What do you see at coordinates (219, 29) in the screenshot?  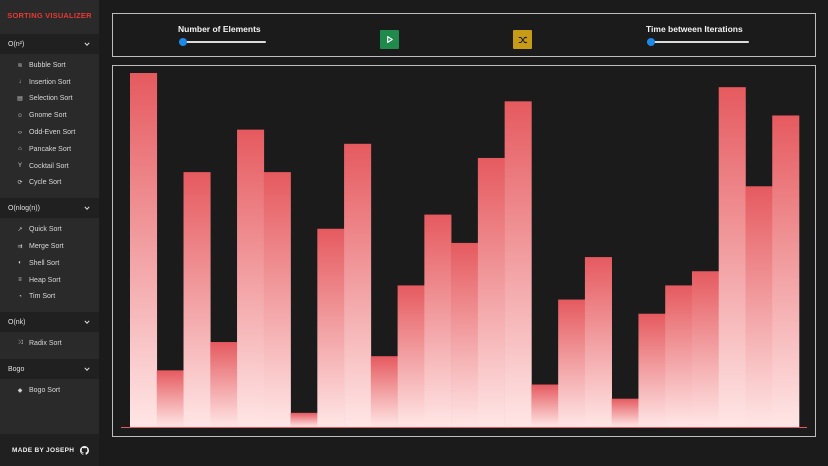 I see `elements-label: Number of Elements` at bounding box center [219, 29].